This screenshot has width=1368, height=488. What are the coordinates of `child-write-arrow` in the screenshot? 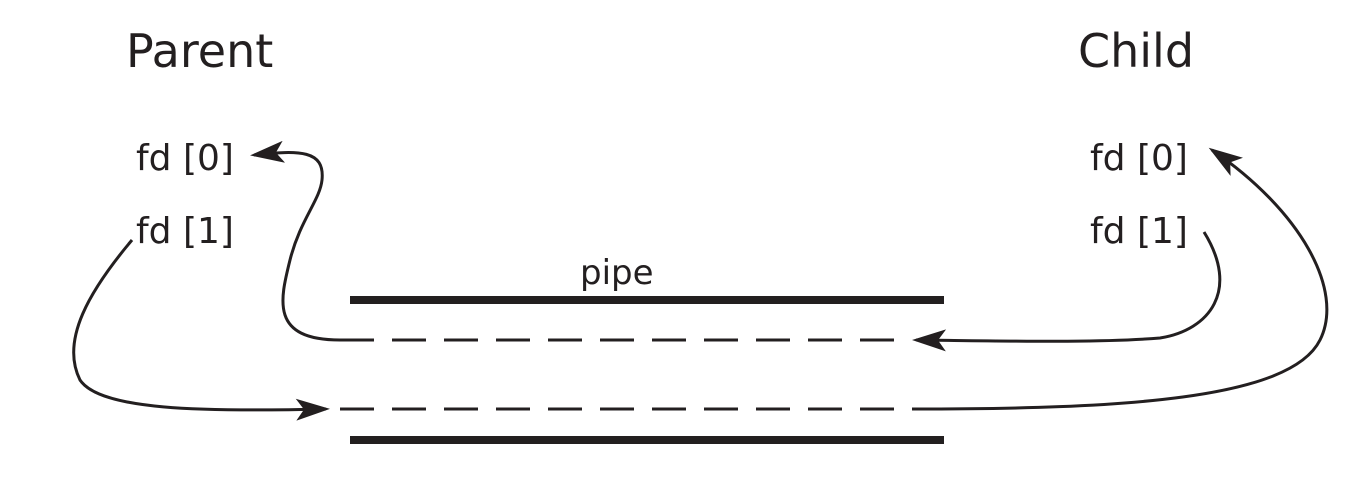 It's located at (1067, 291).